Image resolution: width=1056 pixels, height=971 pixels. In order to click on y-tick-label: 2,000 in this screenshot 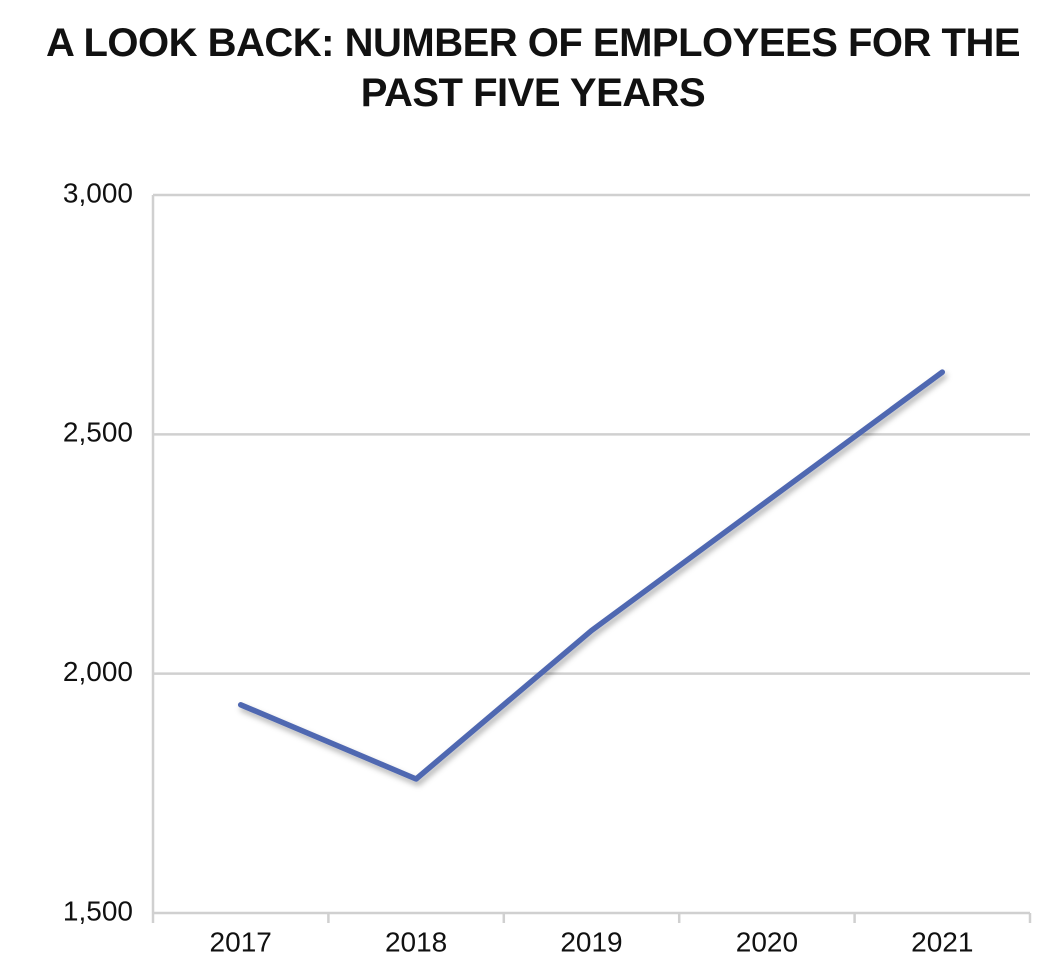, I will do `click(98, 671)`.